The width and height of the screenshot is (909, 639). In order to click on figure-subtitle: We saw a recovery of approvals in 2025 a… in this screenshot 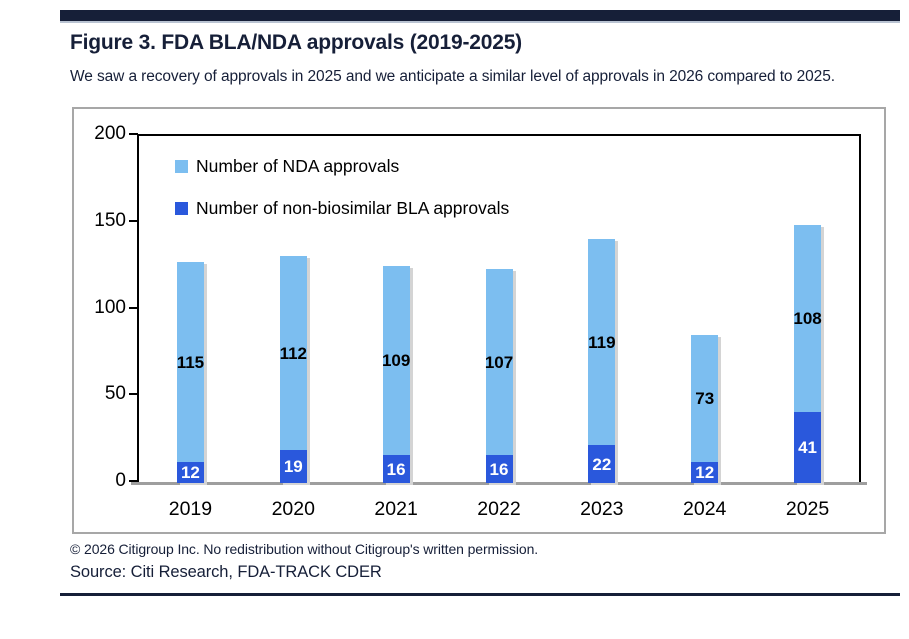, I will do `click(452, 76)`.